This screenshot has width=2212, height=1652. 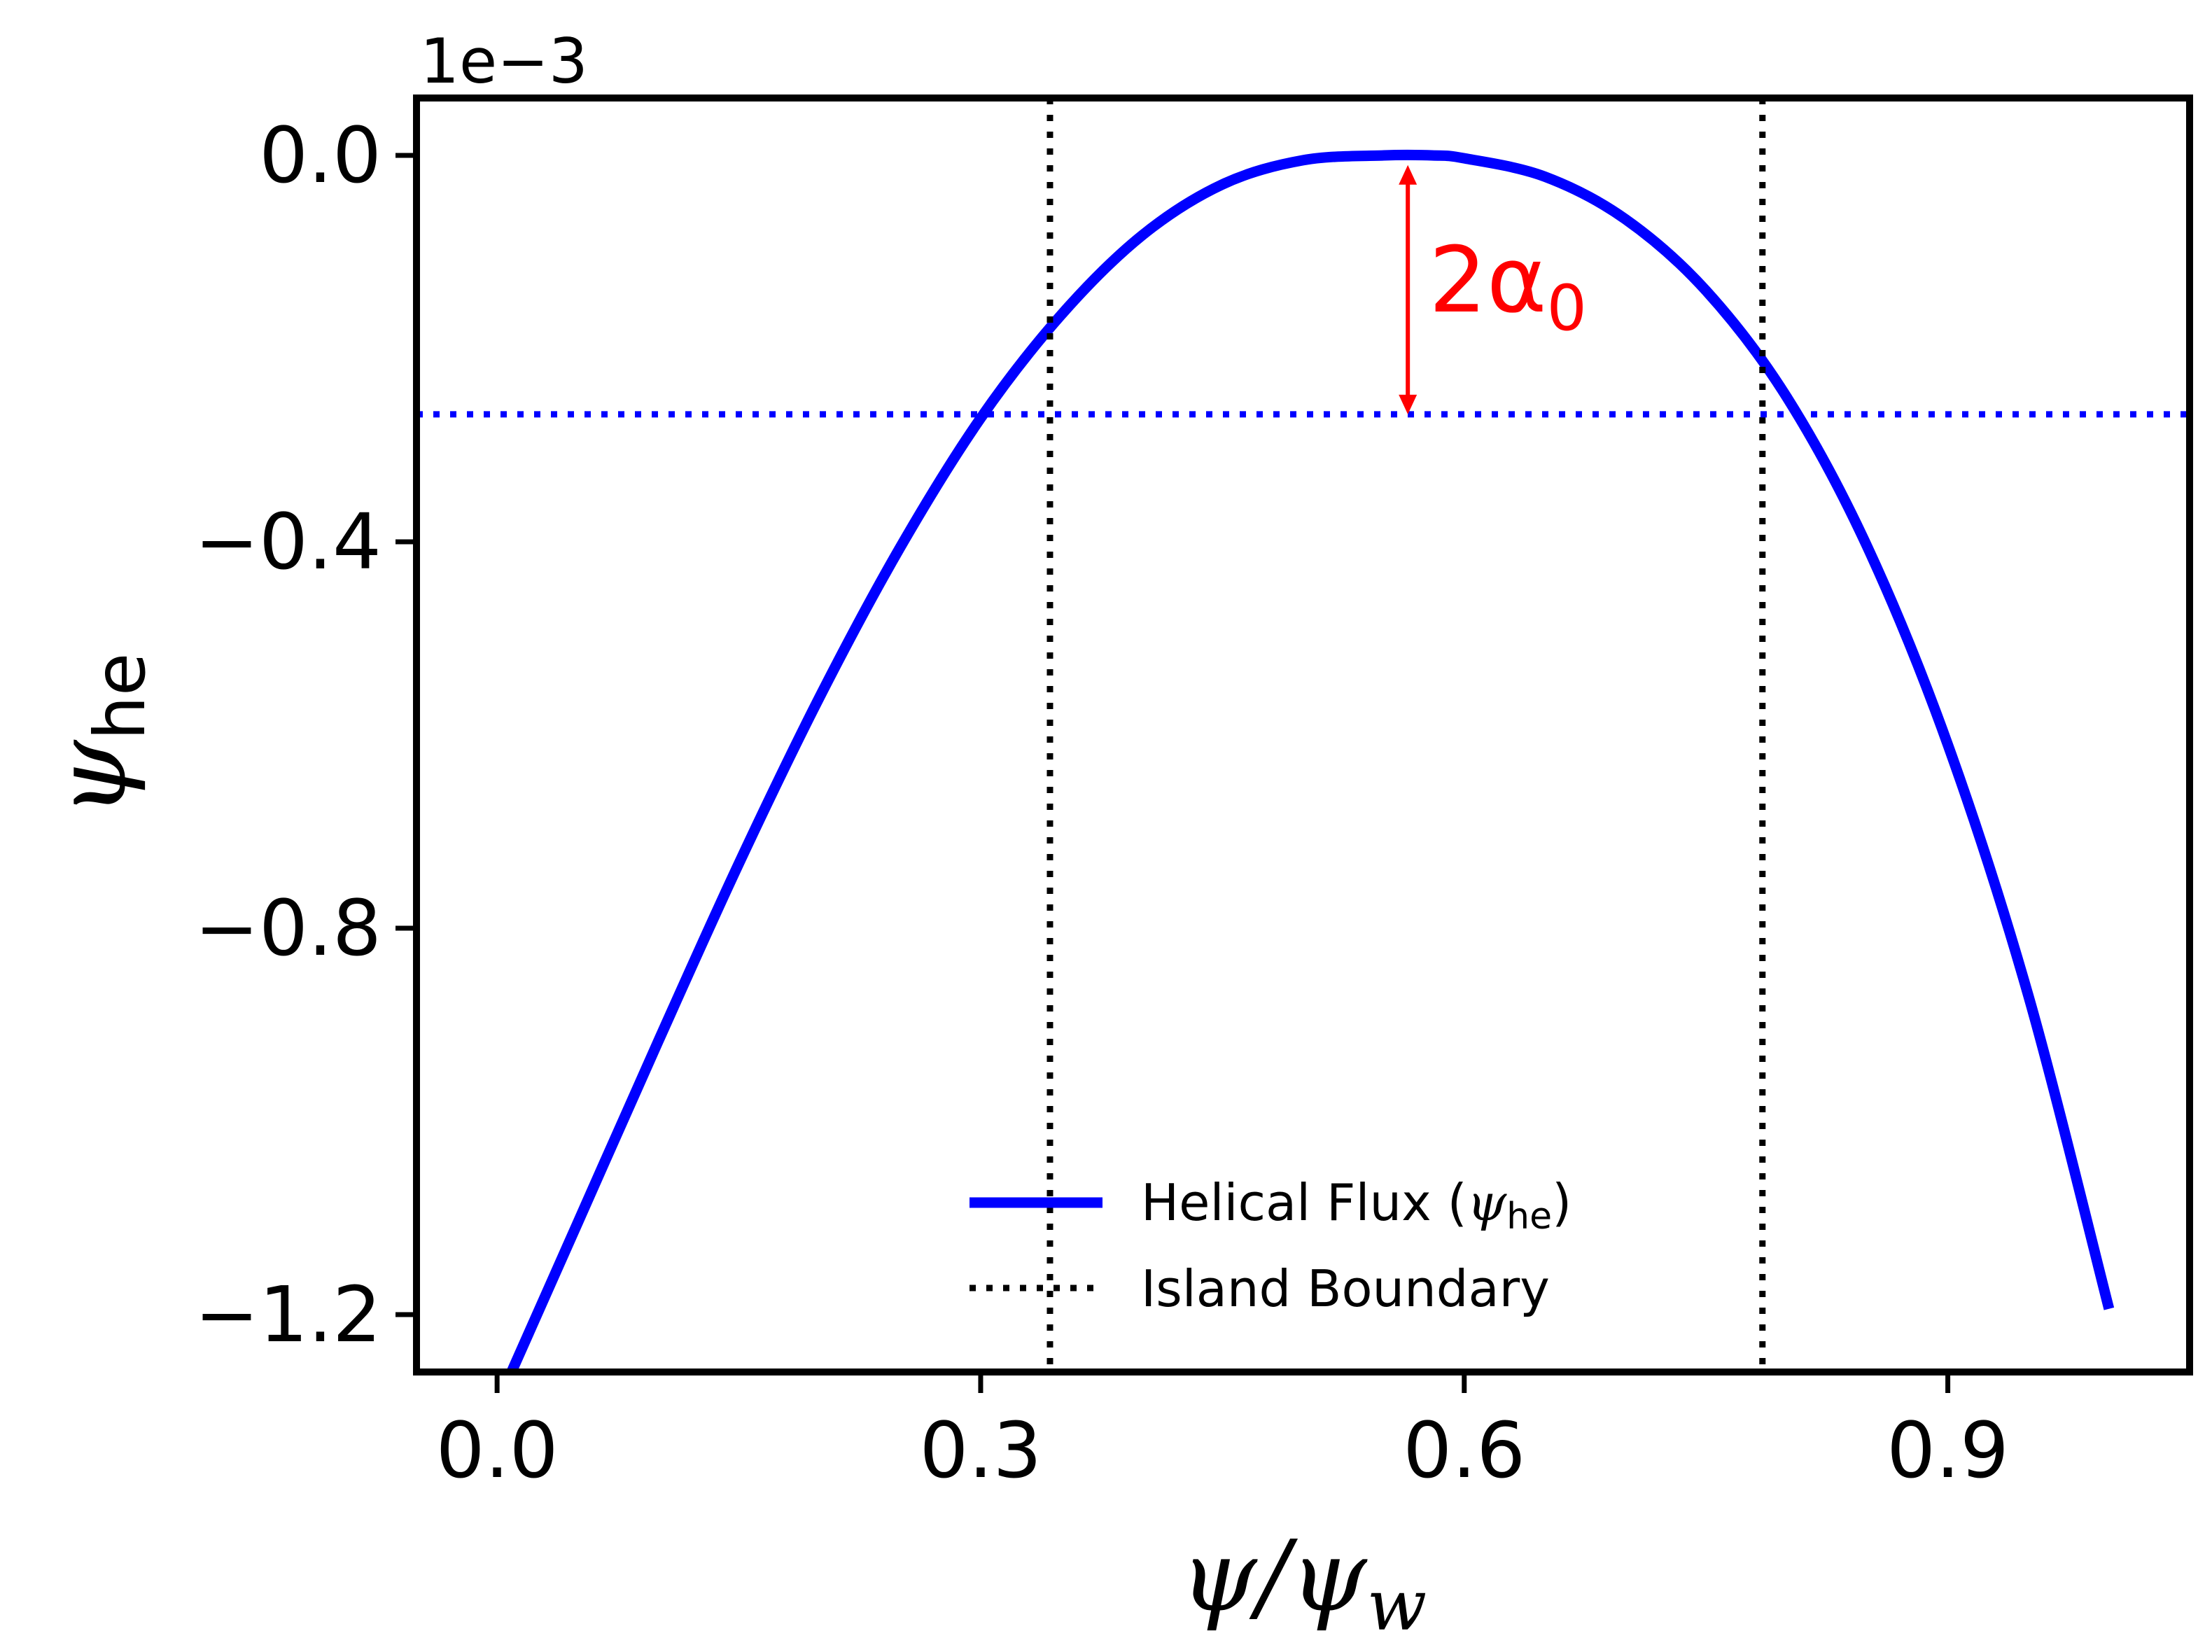 I want to click on y-tick-label-2: −0.8, so click(x=288, y=928).